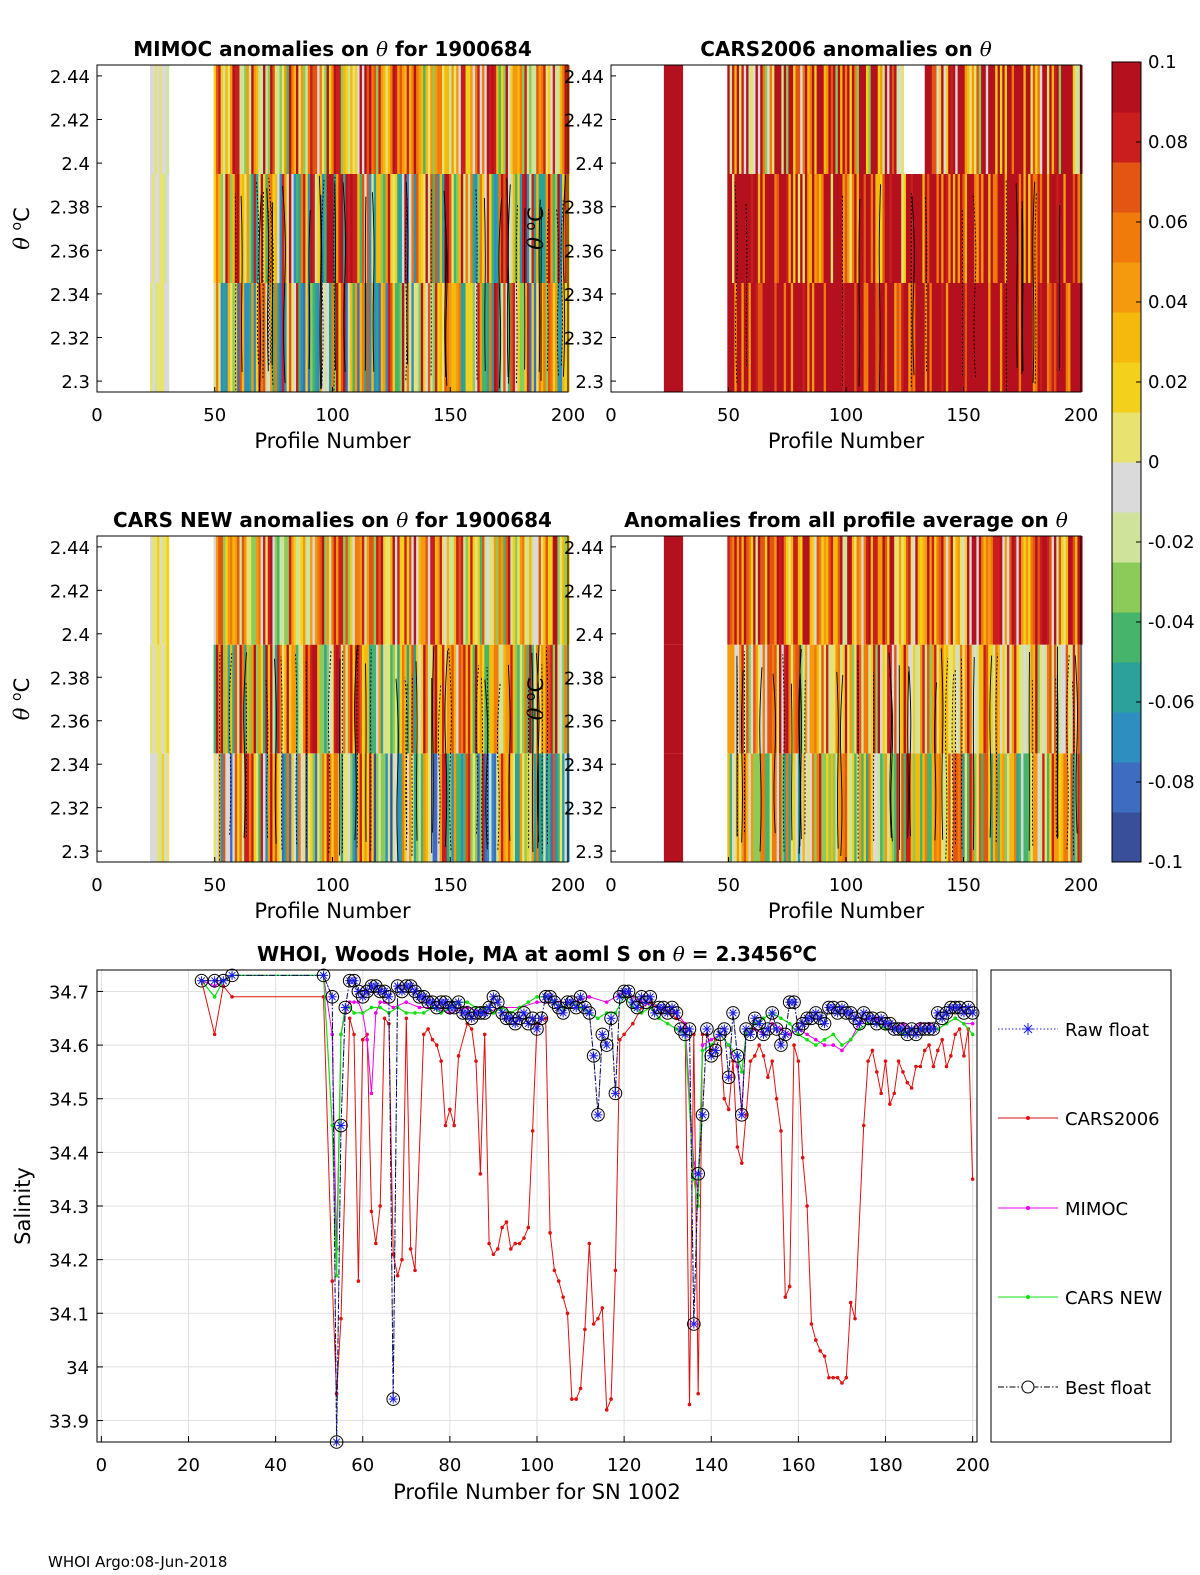  What do you see at coordinates (589, 164) in the screenshot?
I see `y-tick-label: 2.4` at bounding box center [589, 164].